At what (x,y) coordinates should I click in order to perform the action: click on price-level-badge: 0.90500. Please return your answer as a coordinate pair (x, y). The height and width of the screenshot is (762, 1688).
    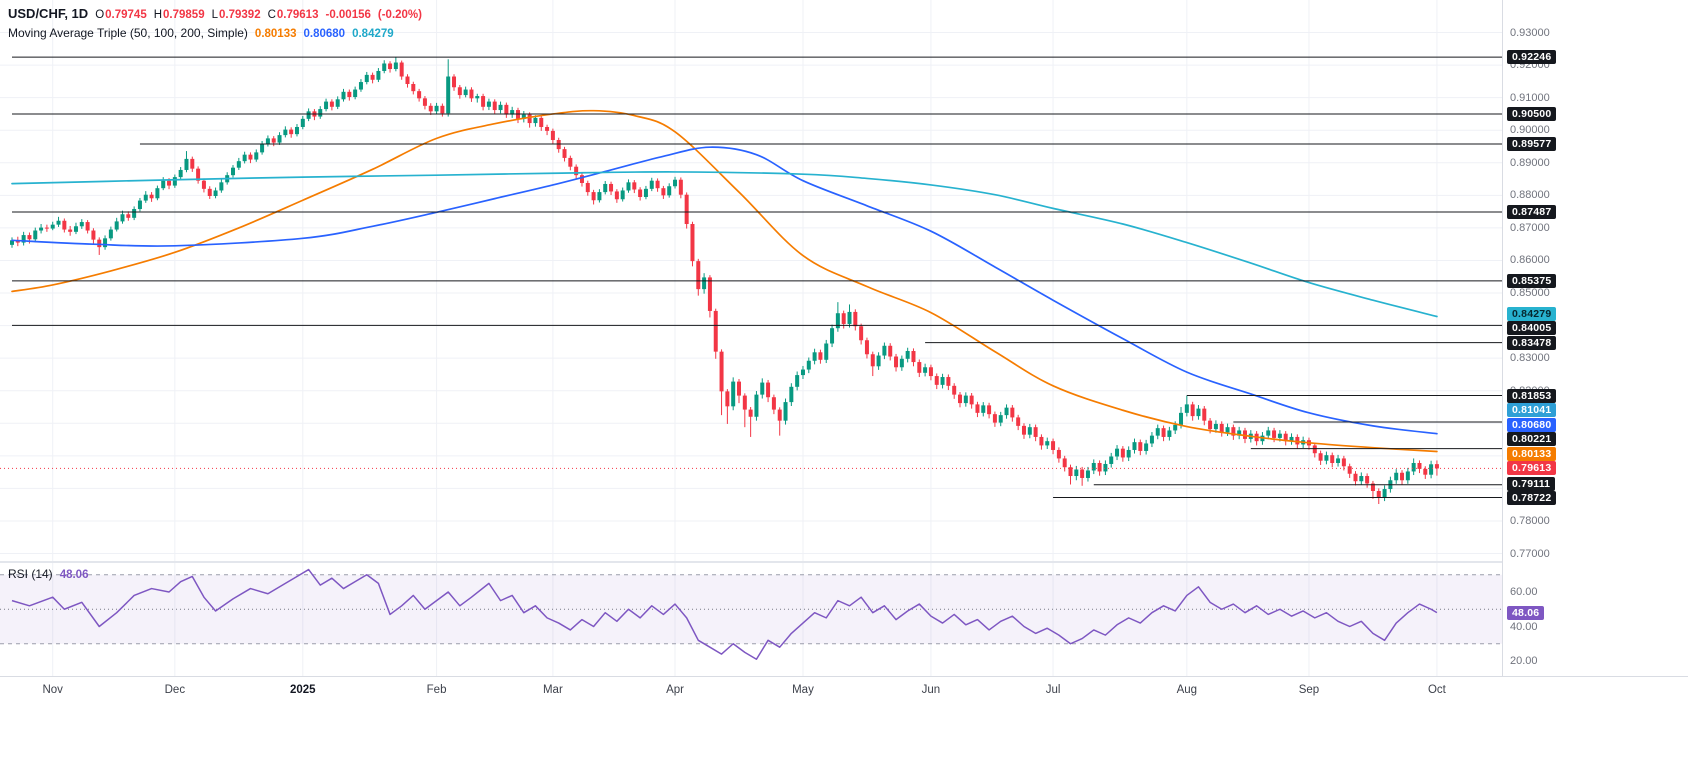
    Looking at the image, I should click on (1532, 113).